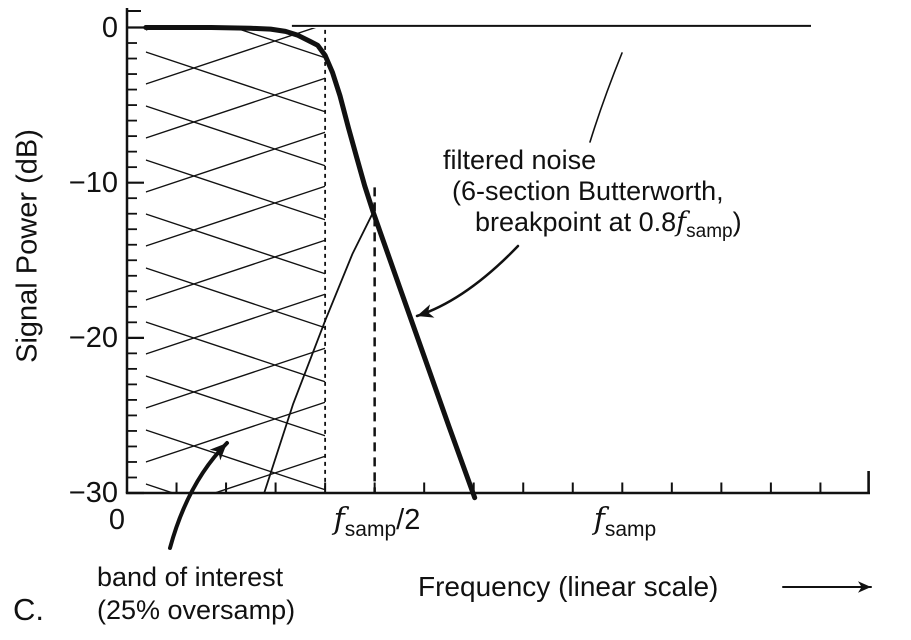 The height and width of the screenshot is (640, 911). Describe the element at coordinates (339, 519) in the screenshot. I see `nyquist-f-symbol: f` at that location.